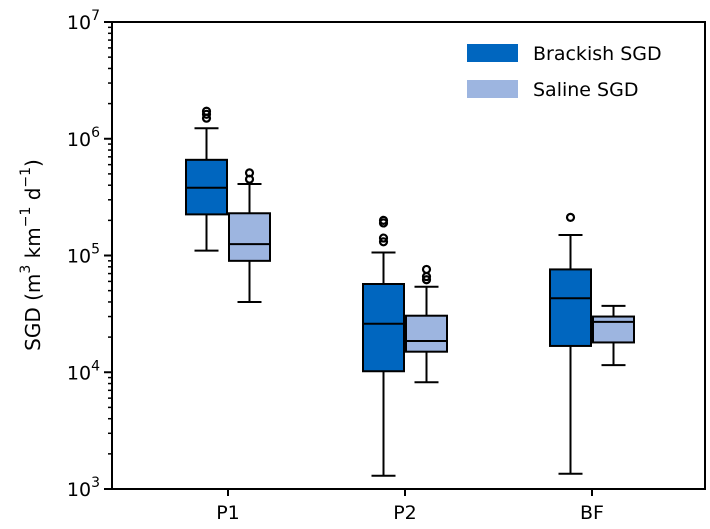 The width and height of the screenshot is (710, 529). Describe the element at coordinates (79, 490) in the screenshot. I see `y-tick-base-0: 10` at that location.